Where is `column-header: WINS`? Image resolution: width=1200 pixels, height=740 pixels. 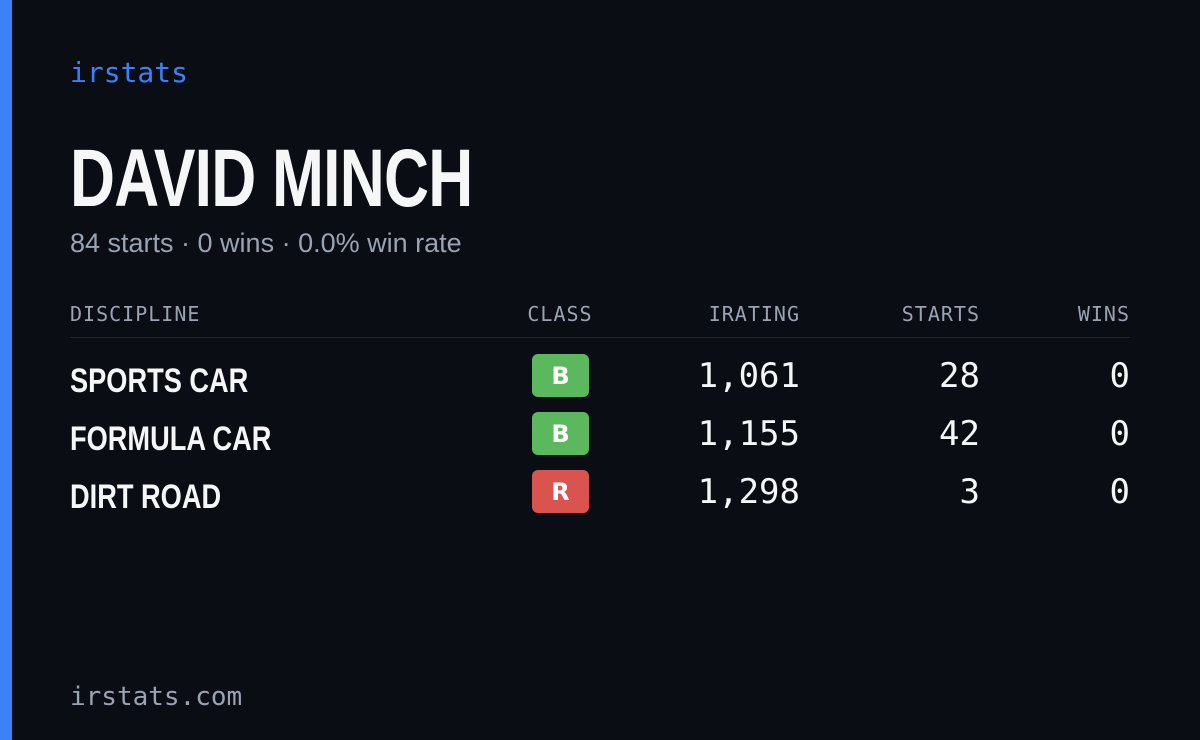 column-header: WINS is located at coordinates (1103, 314).